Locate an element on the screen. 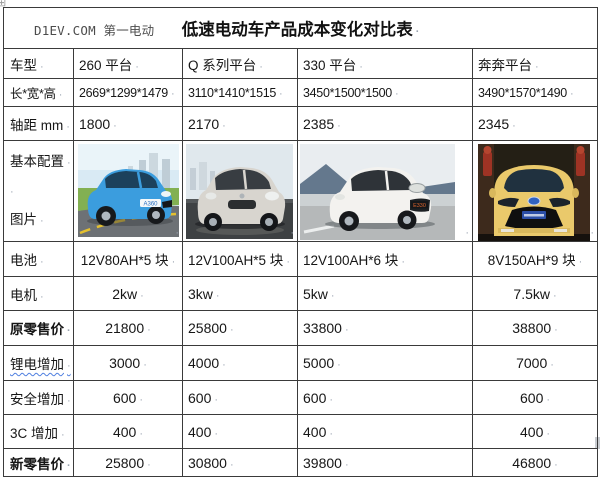 The width and height of the screenshot is (600, 477). row-vehicle-type: 车型 260 平台 Q 系列平台 330 平台 奔奔平台 is located at coordinates (301, 63).